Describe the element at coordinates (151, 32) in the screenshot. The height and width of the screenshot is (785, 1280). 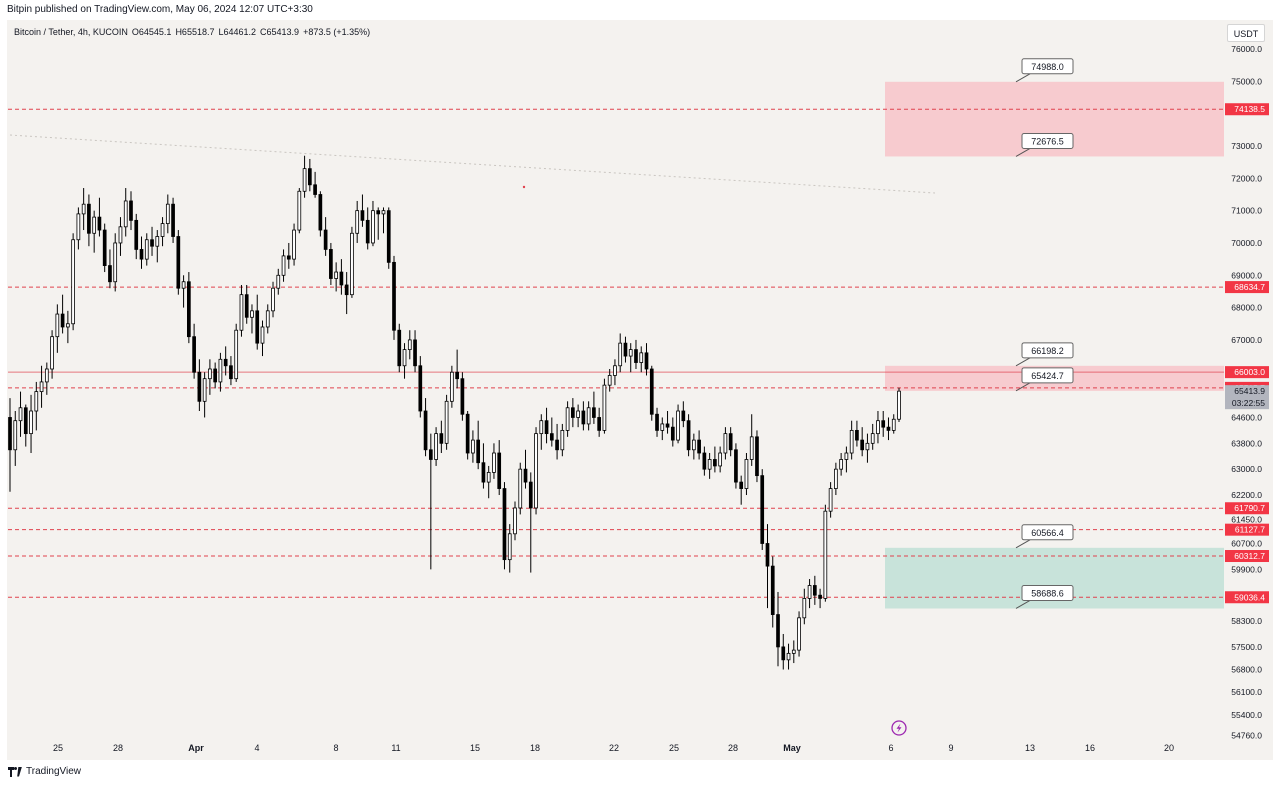
I see `open-value: O64545.1` at that location.